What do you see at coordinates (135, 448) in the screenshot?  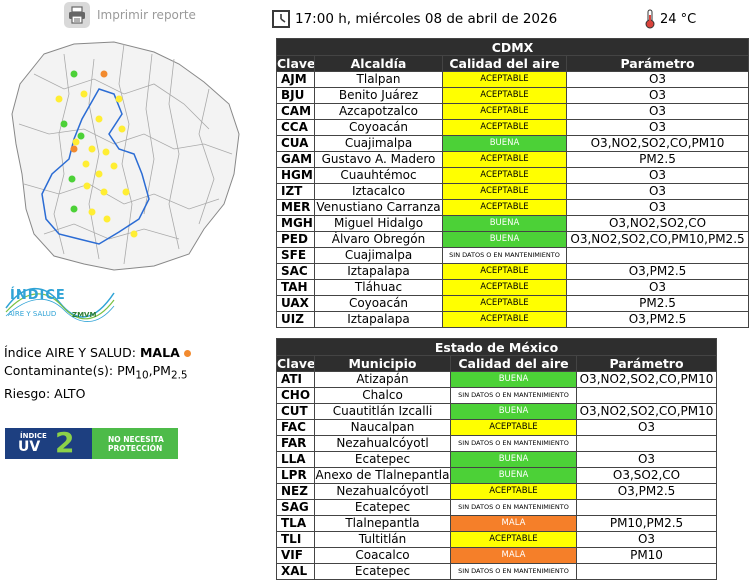 I see `uv-message-line2: PROTECCIÓN` at bounding box center [135, 448].